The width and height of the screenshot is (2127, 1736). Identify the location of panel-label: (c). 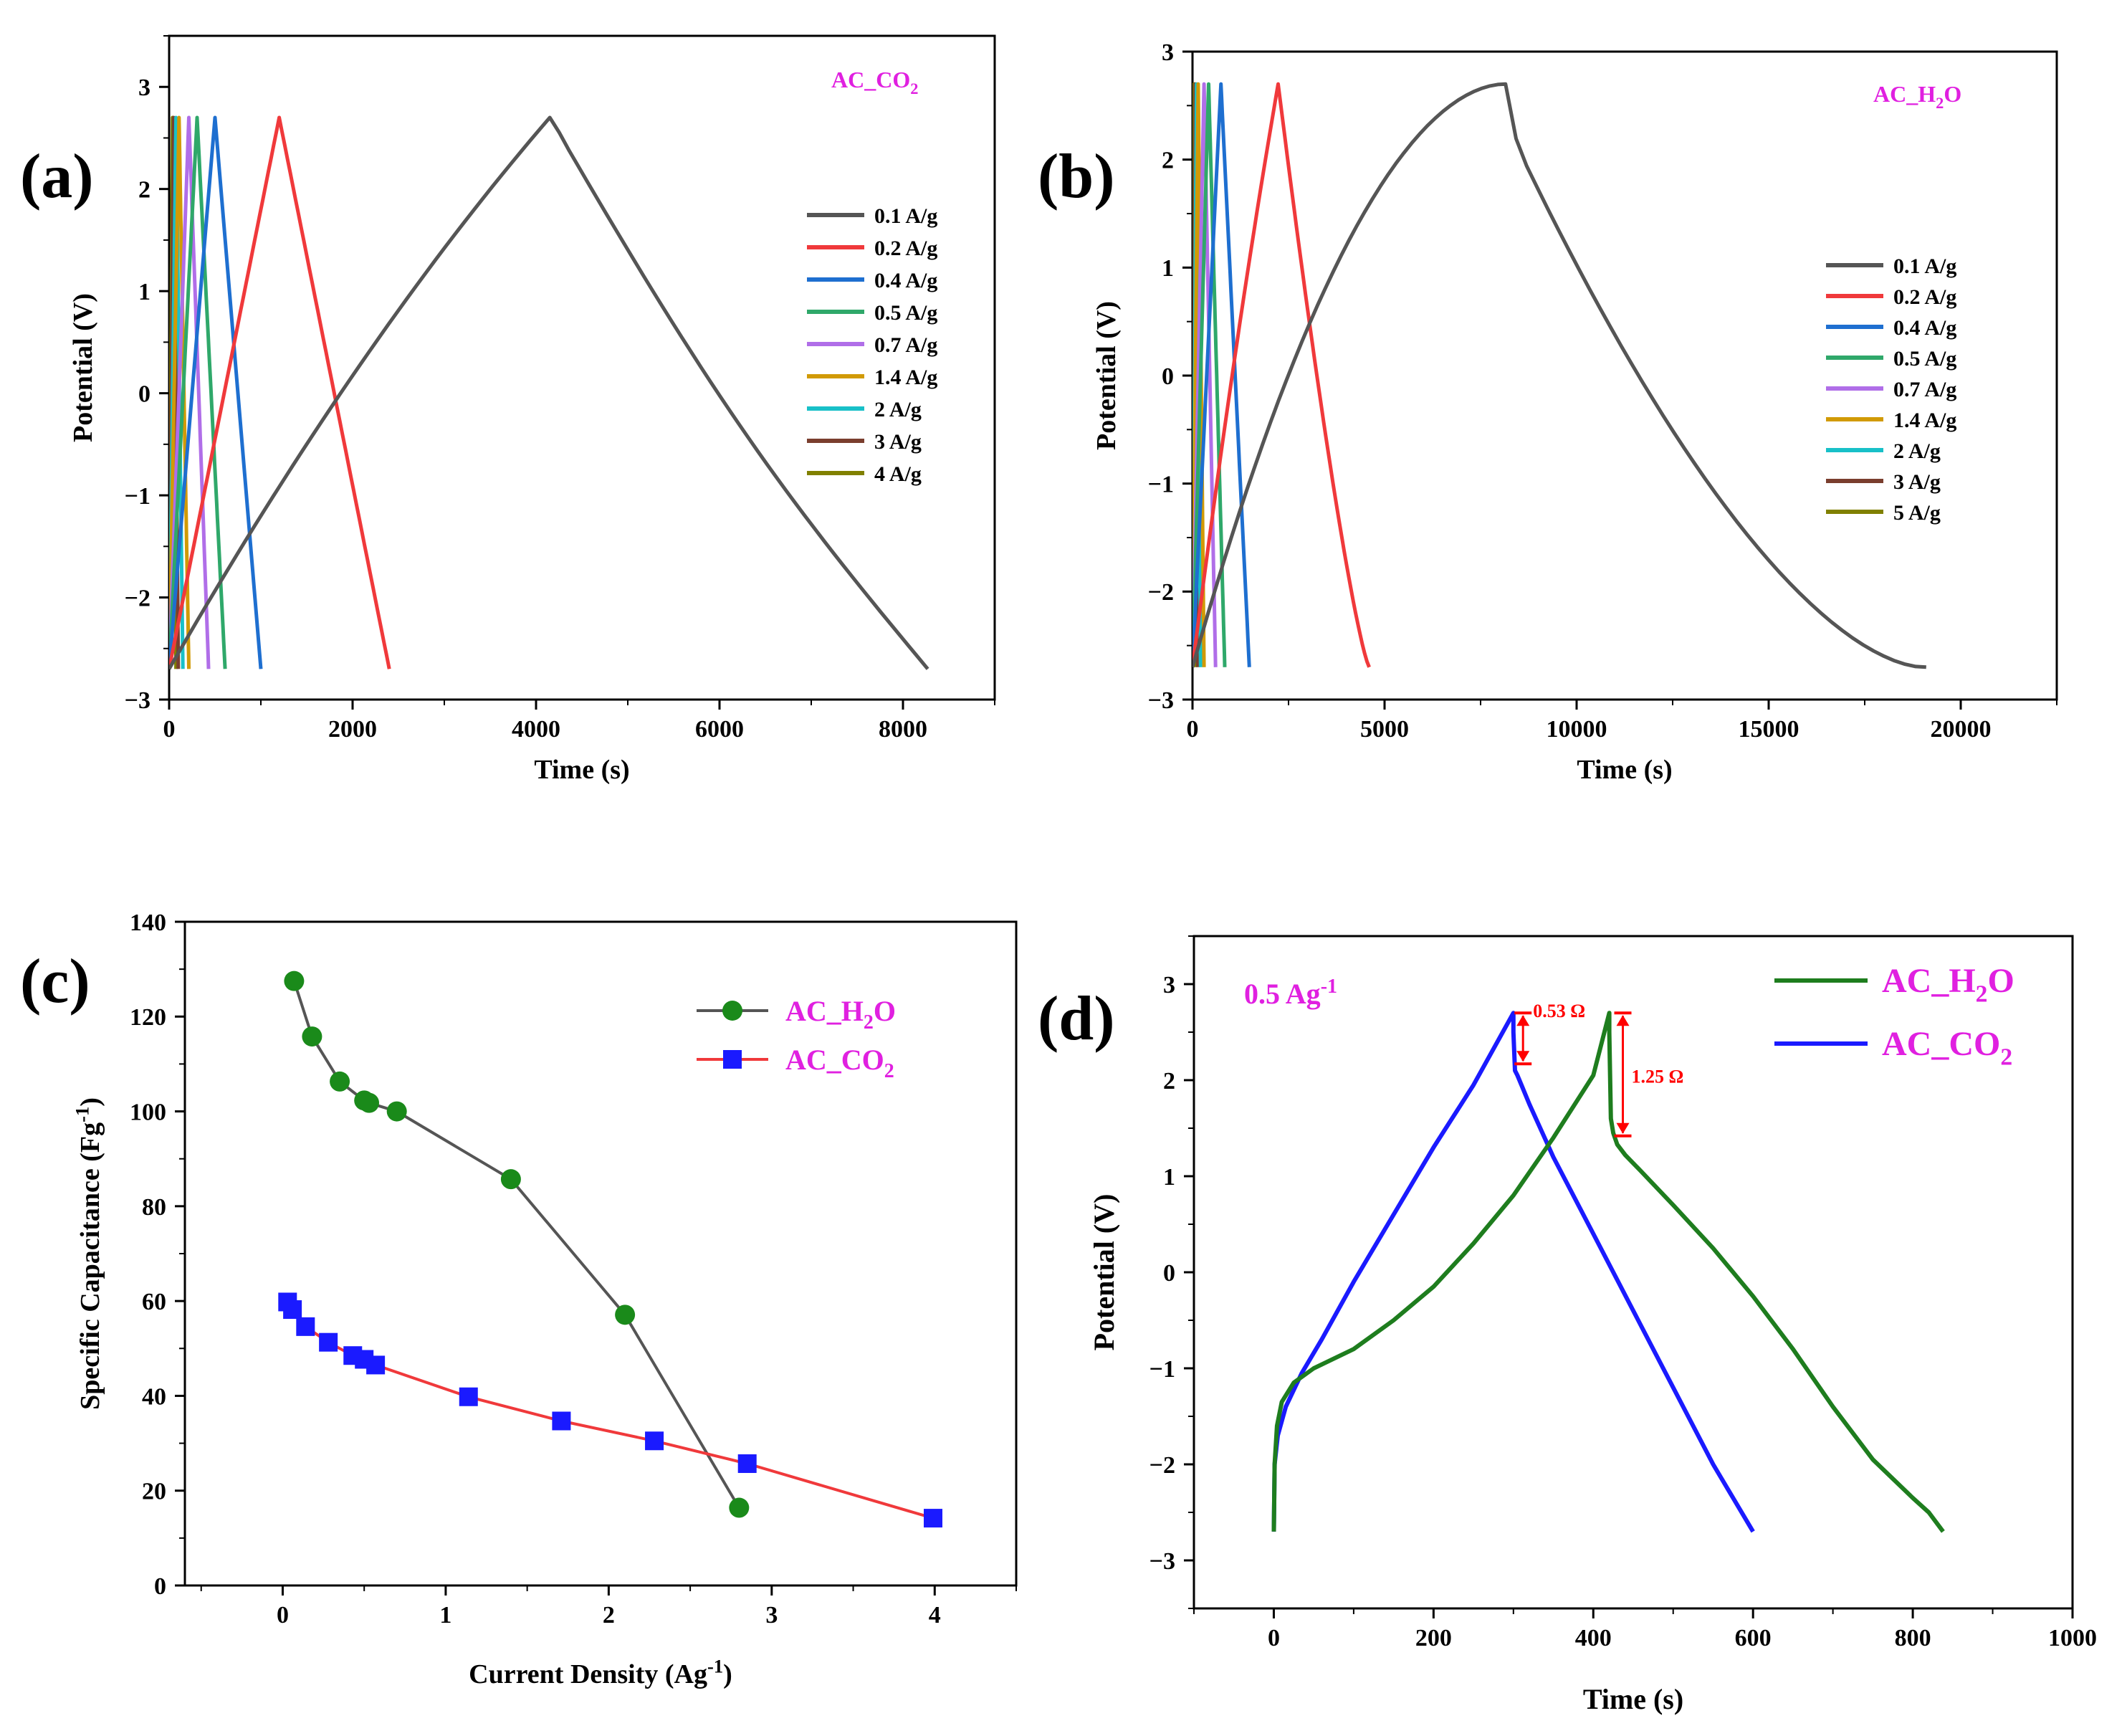
(55, 981).